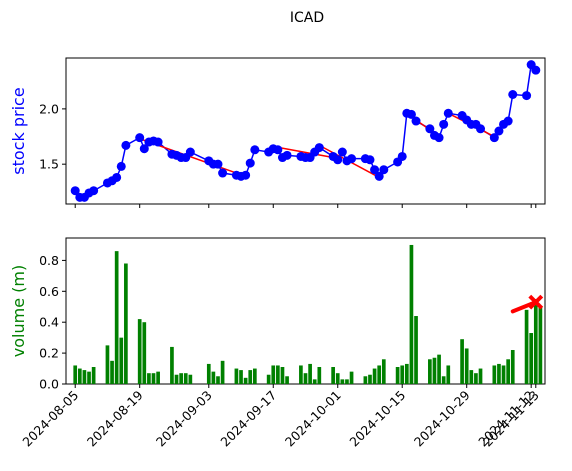 This screenshot has width=572, height=471. Describe the element at coordinates (307, 18) in the screenshot. I see `chart-title: ICAD` at that location.